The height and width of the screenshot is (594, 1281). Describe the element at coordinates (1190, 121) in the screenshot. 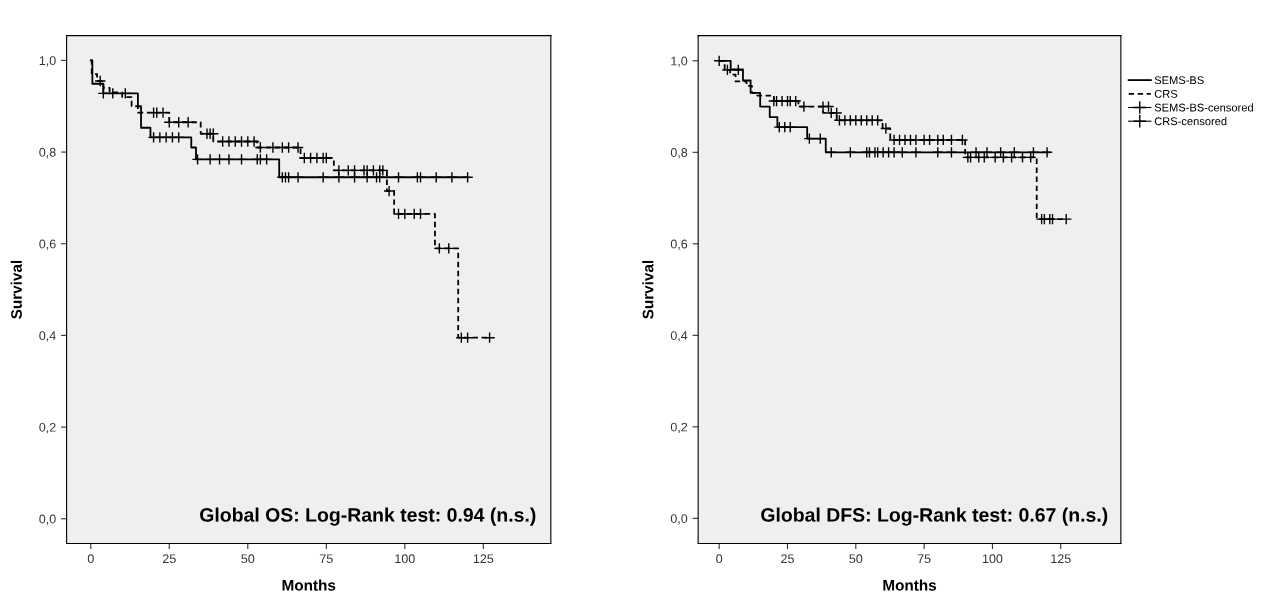

I see `legend-label: CRS-censored` at that location.